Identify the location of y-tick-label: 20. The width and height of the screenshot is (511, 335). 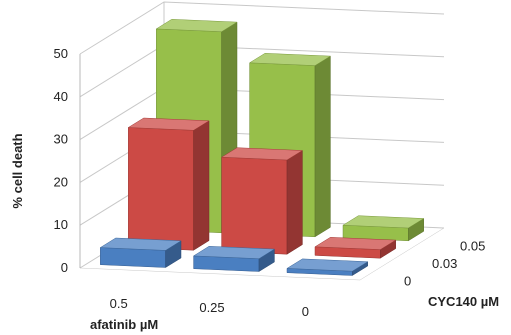
(61, 181).